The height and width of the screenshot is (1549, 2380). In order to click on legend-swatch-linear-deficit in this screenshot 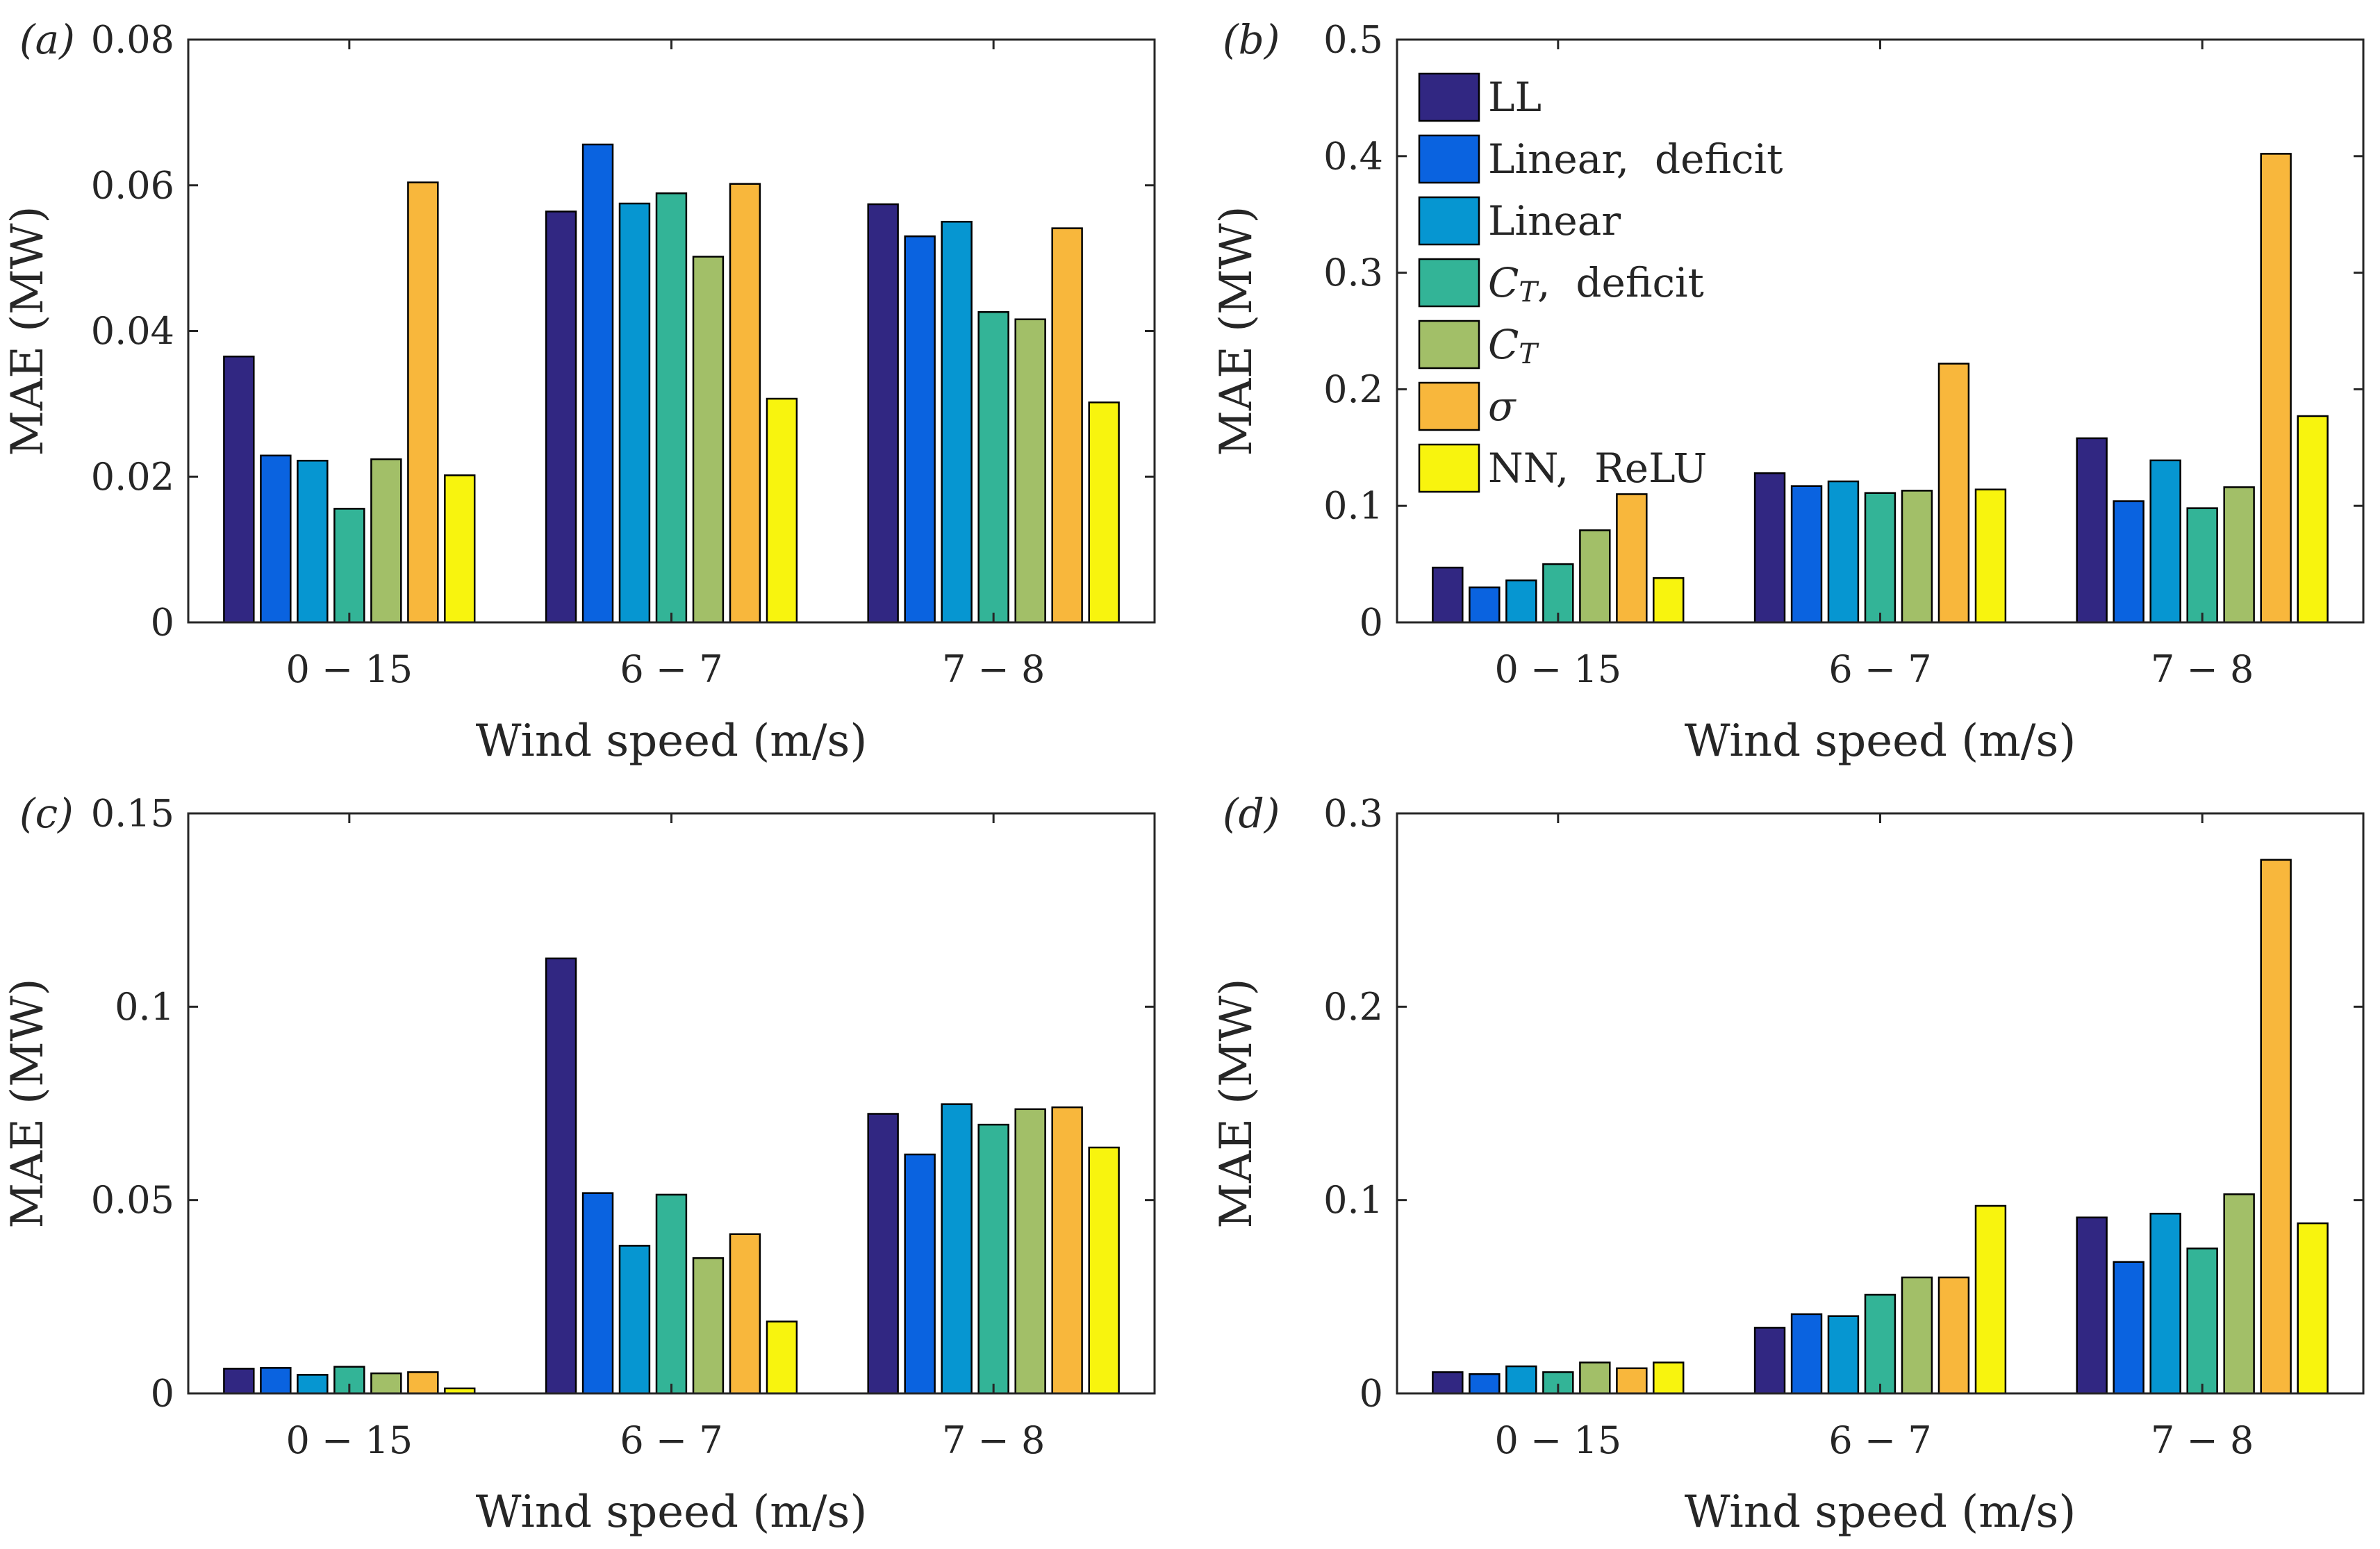, I will do `click(1449, 159)`.